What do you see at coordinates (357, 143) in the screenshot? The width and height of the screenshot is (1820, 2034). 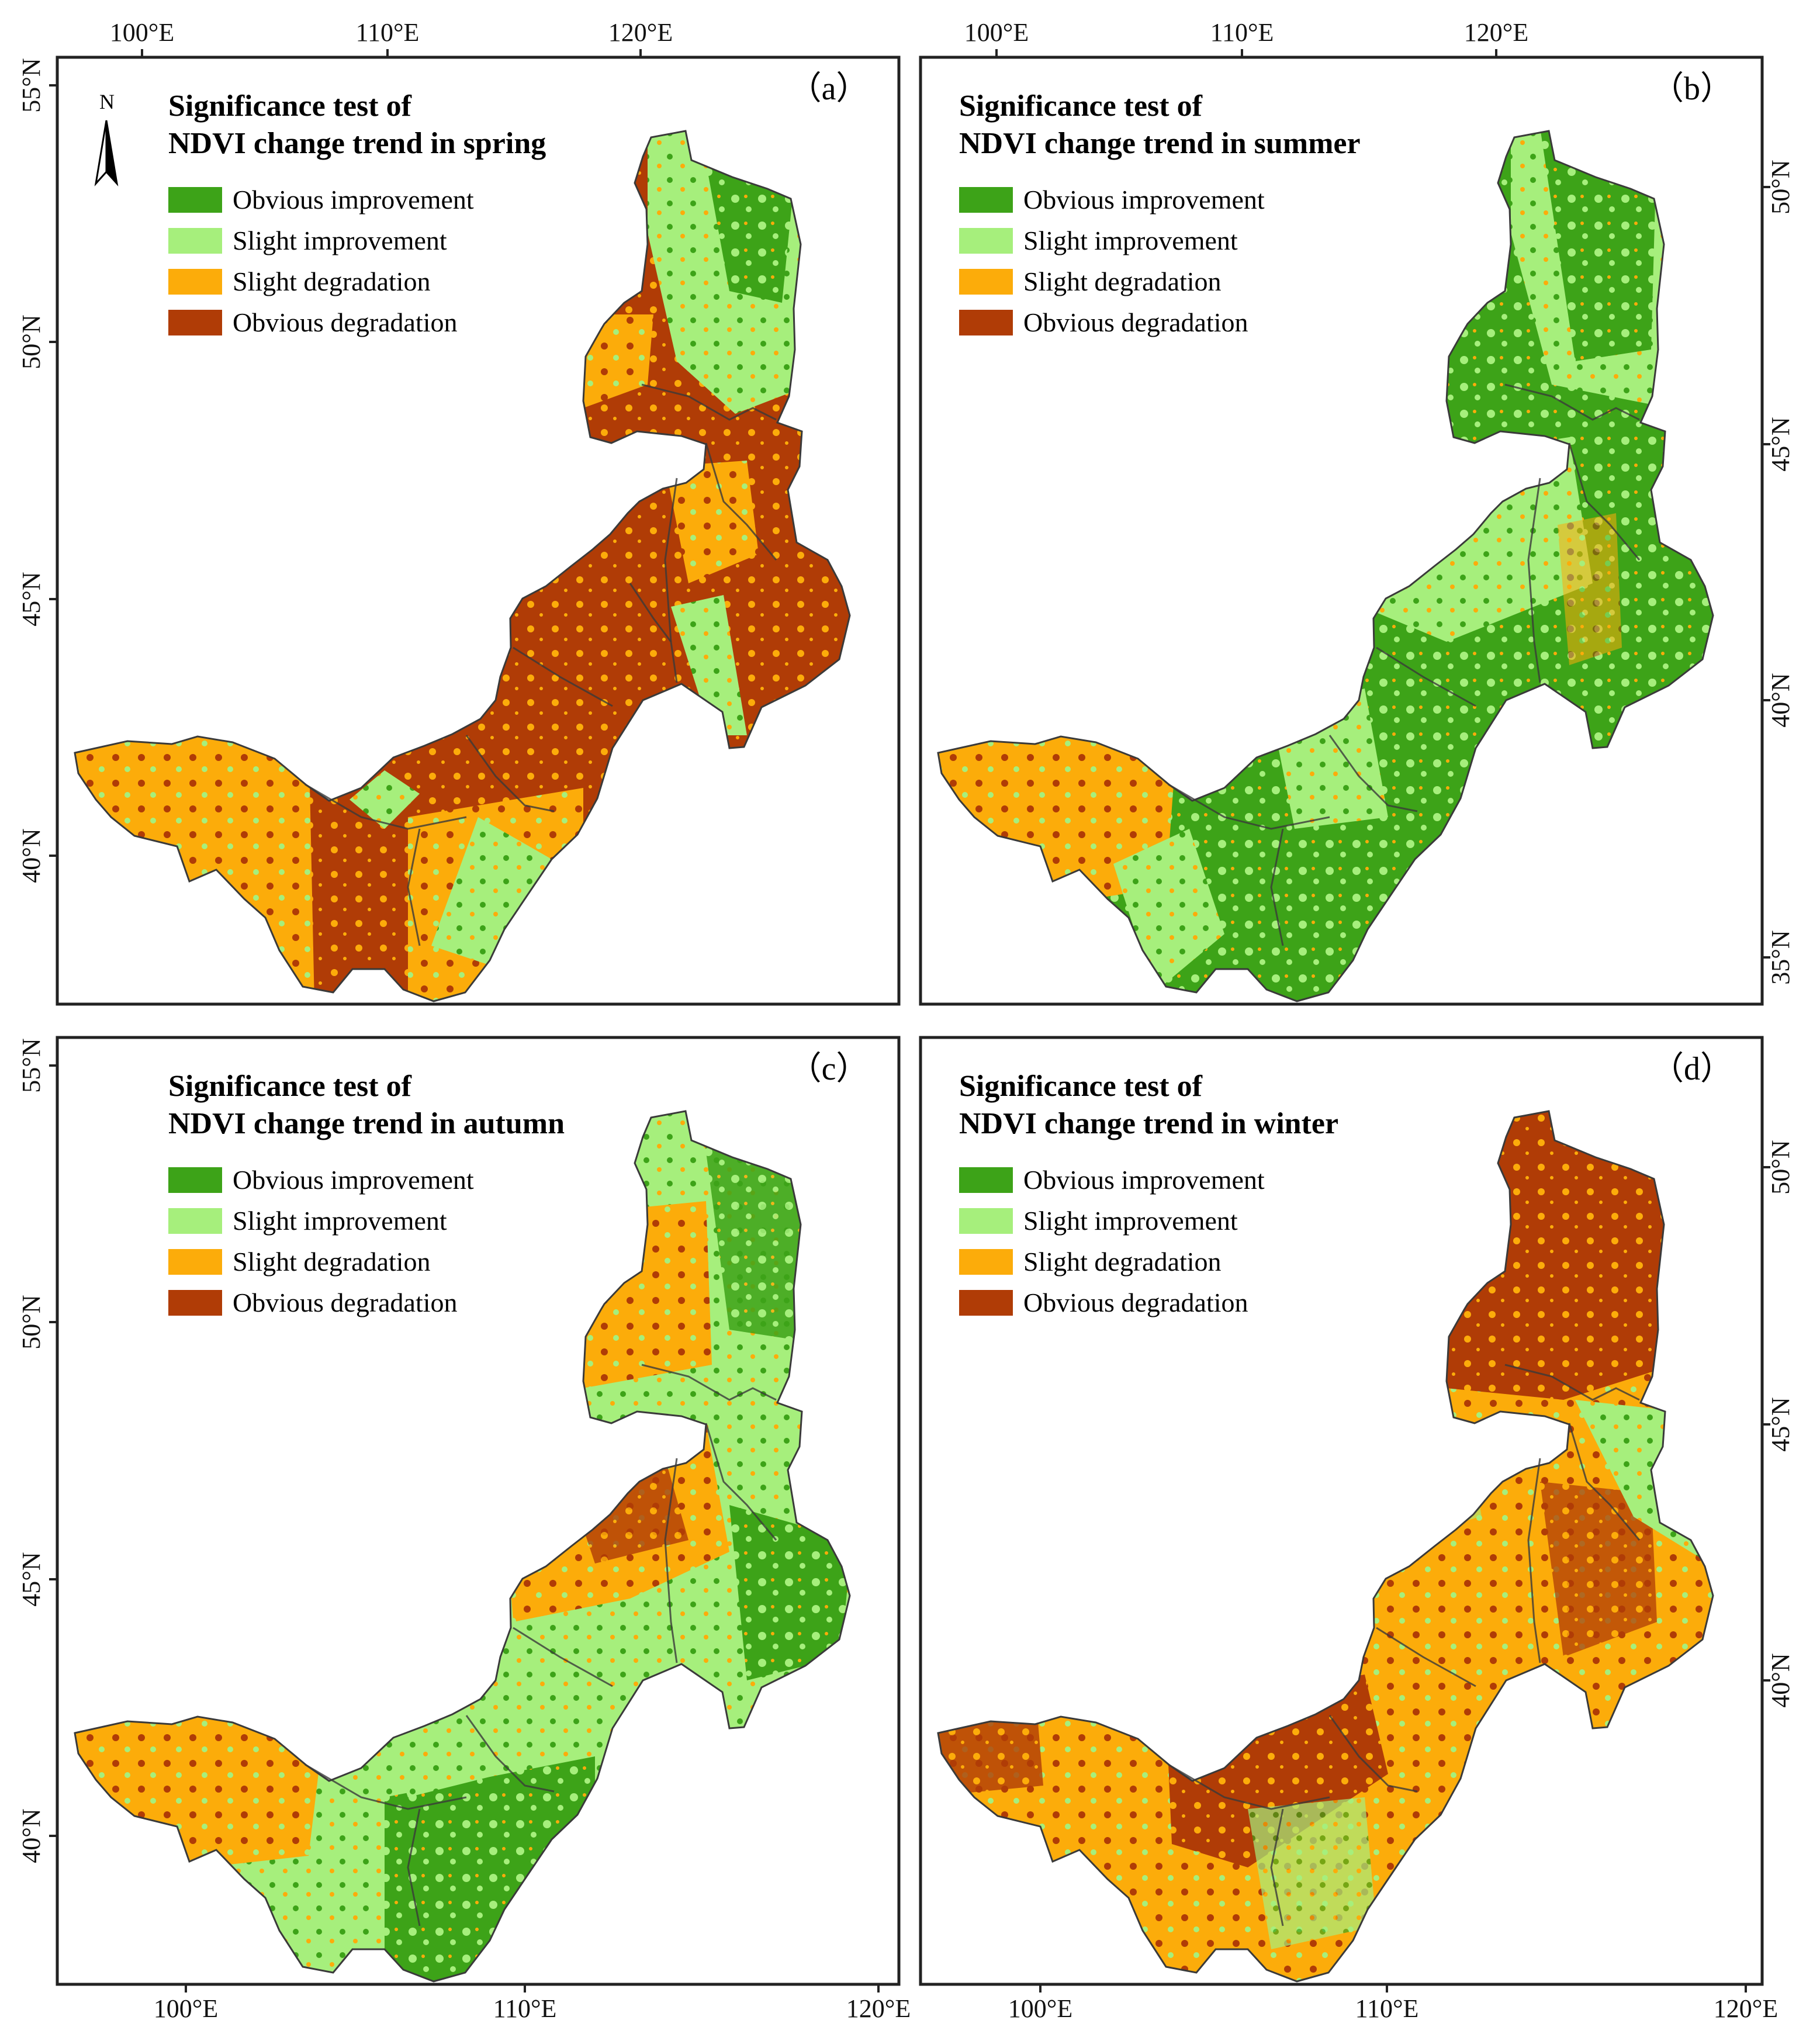 I see `map-title-line2: NDVI change trend in spring` at bounding box center [357, 143].